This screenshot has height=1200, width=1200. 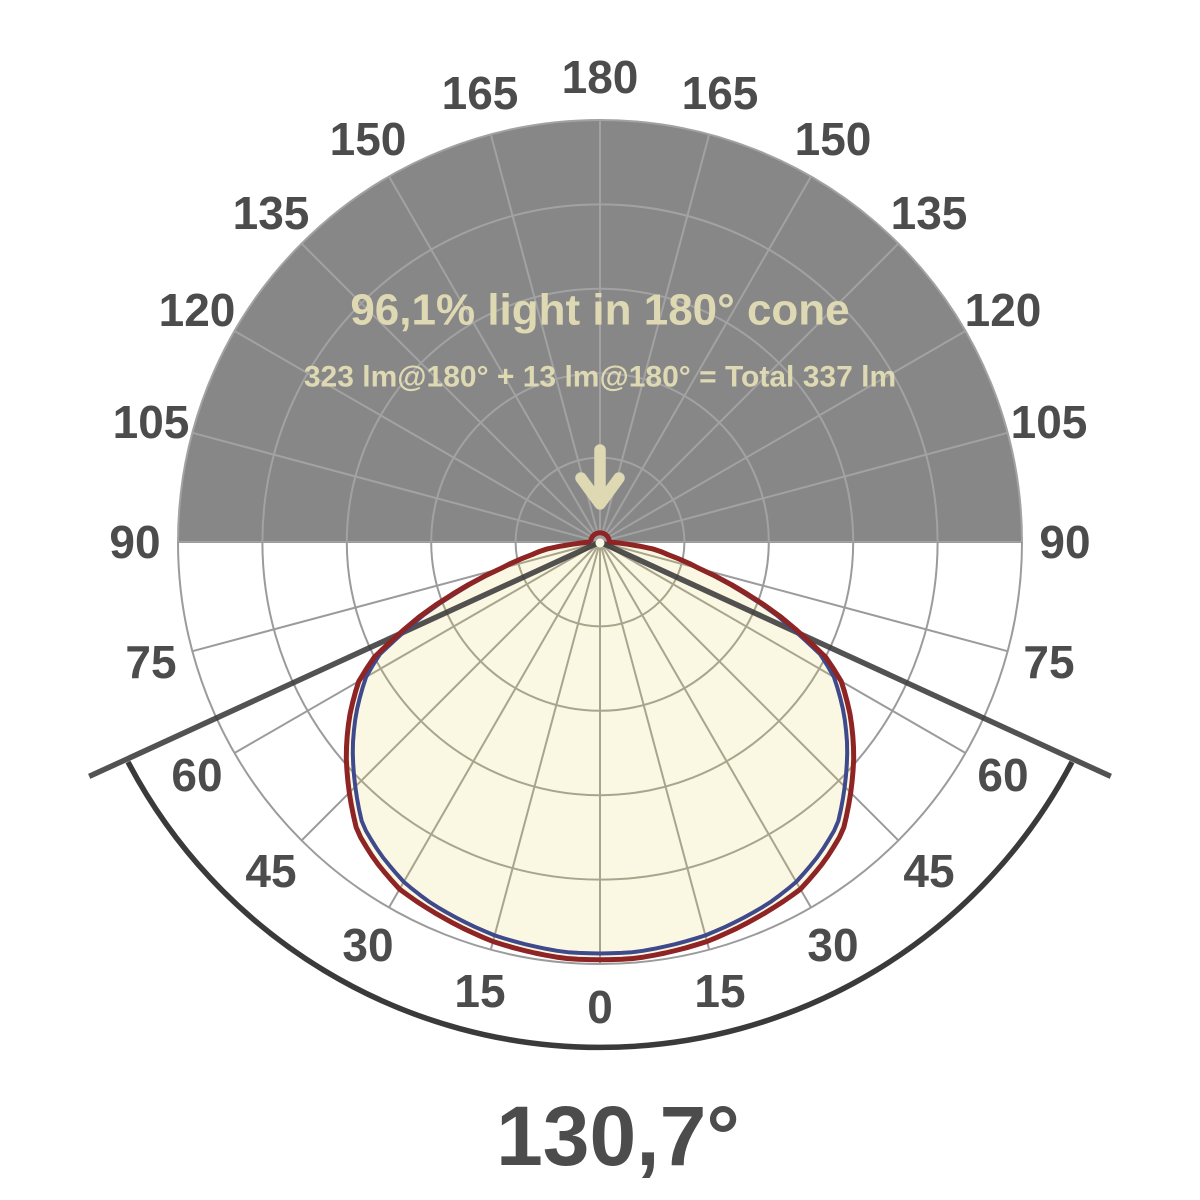 What do you see at coordinates (599, 310) in the screenshot?
I see `cone-title: 96,1% light in 180° cone` at bounding box center [599, 310].